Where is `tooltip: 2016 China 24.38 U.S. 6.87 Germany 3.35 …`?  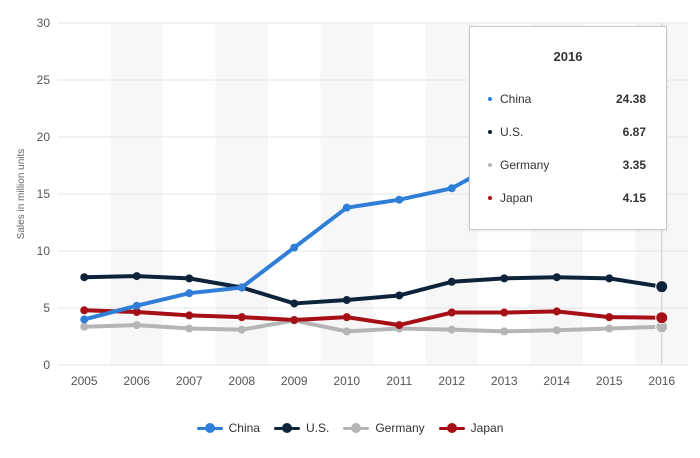 tooltip: 2016 China 24.38 U.S. 6.87 Germany 3.35 … is located at coordinates (568, 128).